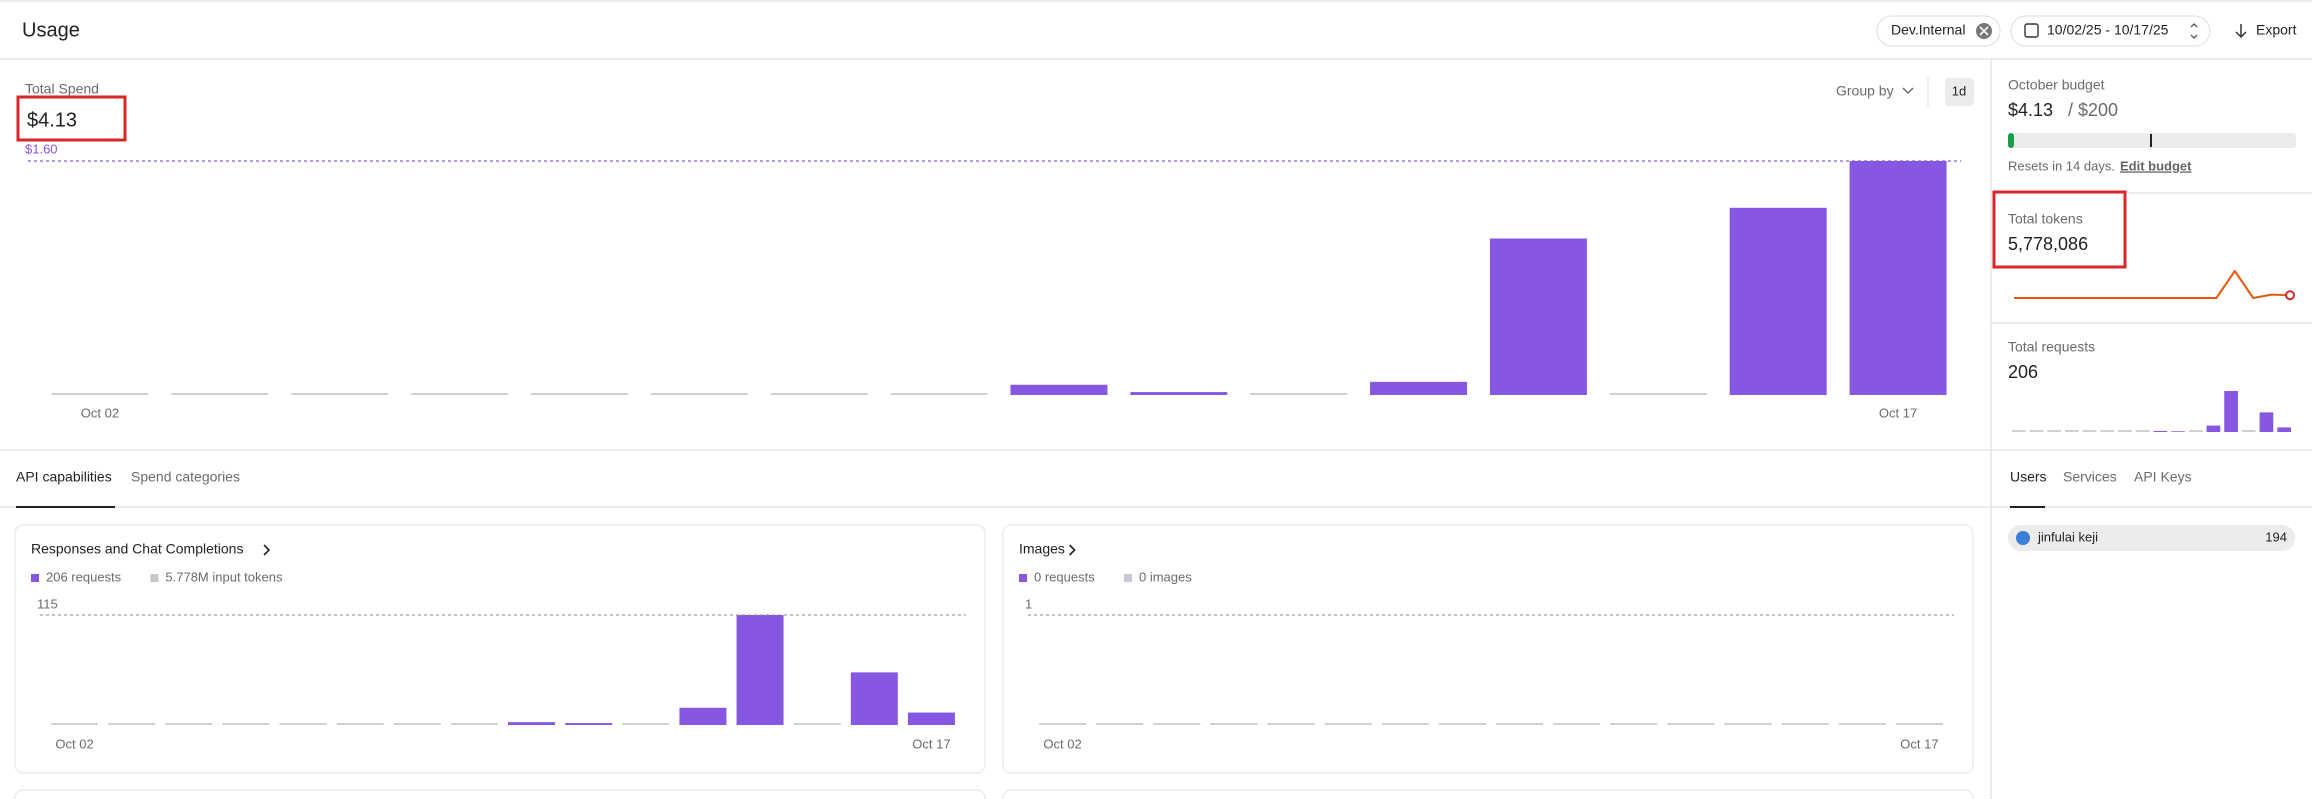 The width and height of the screenshot is (2312, 799). I want to click on budget-limit: / $200, so click(2093, 110).